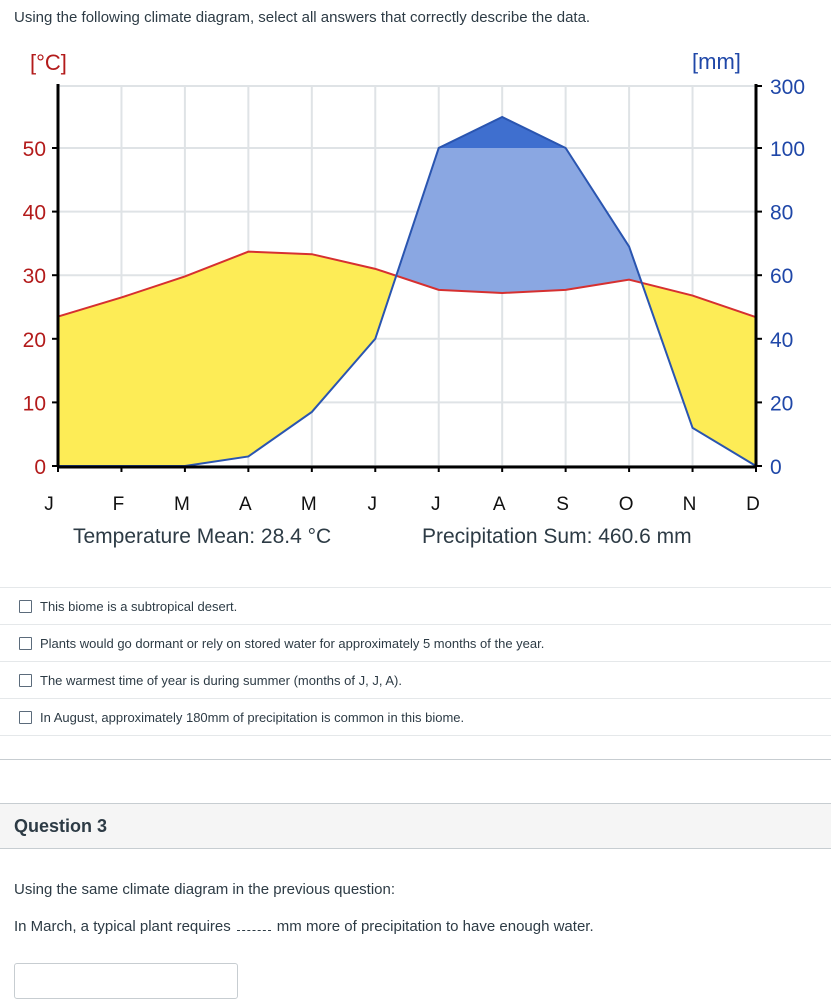 This screenshot has height=1008, width=831. What do you see at coordinates (781, 340) in the screenshot?
I see `right-tick-label: 40` at bounding box center [781, 340].